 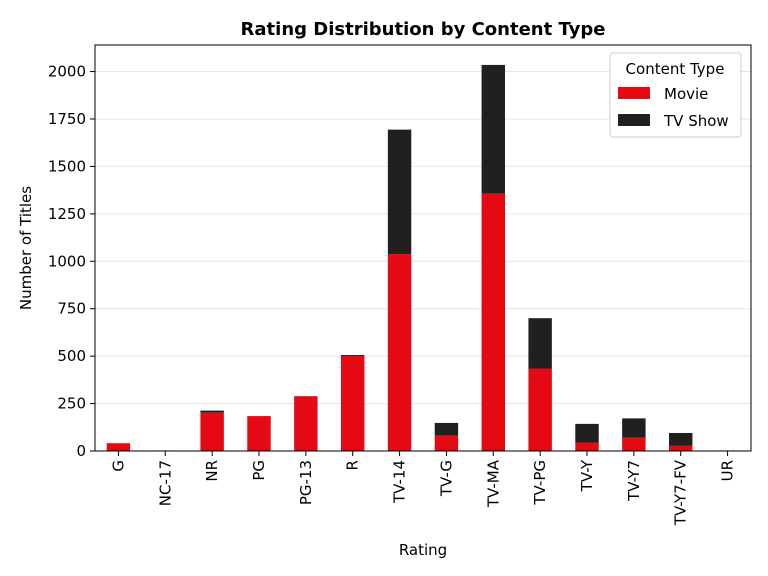 I want to click on y-tick-label: 1750, so click(x=67, y=119).